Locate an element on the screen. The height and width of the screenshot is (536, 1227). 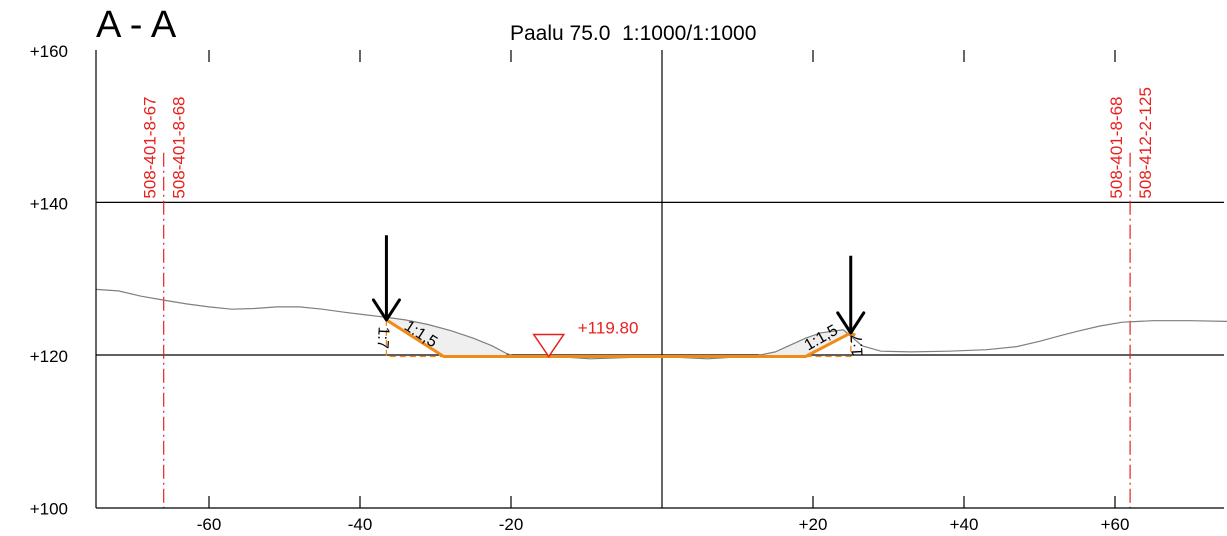
terrain-layer is located at coordinates (661, 324).